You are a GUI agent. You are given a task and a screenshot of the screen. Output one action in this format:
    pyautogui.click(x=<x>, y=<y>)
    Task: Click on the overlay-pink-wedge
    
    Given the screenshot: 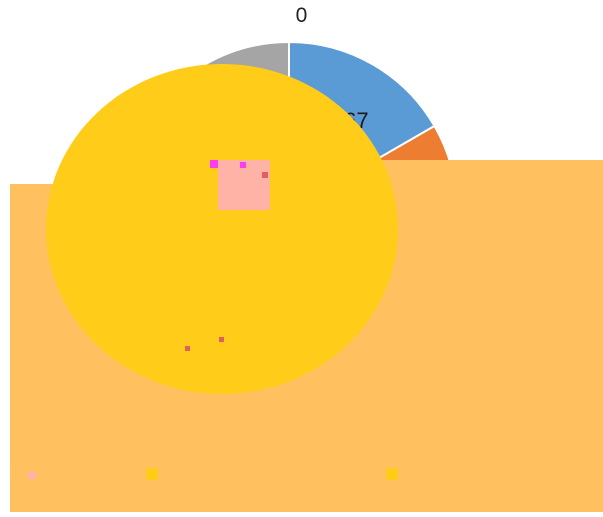 What is the action you would take?
    pyautogui.click(x=244, y=185)
    